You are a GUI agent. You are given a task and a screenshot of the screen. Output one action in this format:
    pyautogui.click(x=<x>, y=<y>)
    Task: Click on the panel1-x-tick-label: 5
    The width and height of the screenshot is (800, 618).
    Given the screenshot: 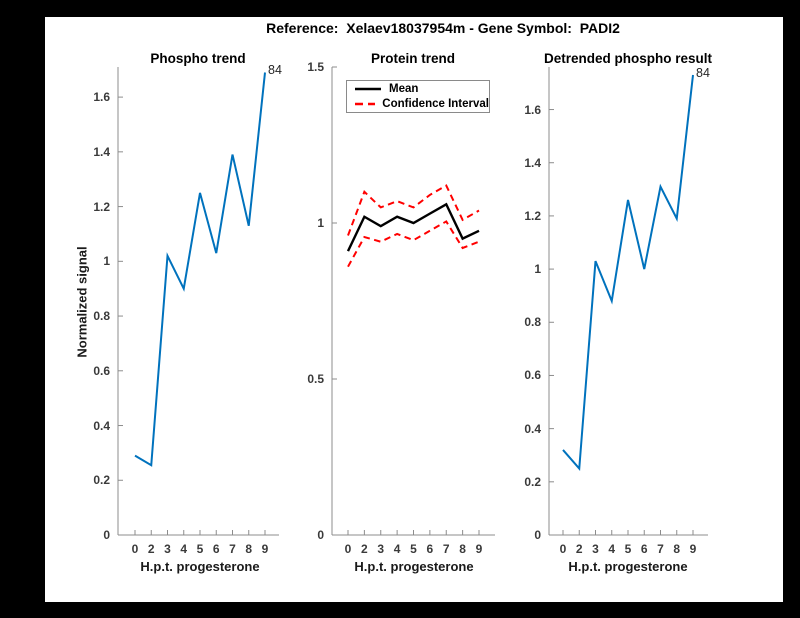 What is the action you would take?
    pyautogui.click(x=200, y=549)
    